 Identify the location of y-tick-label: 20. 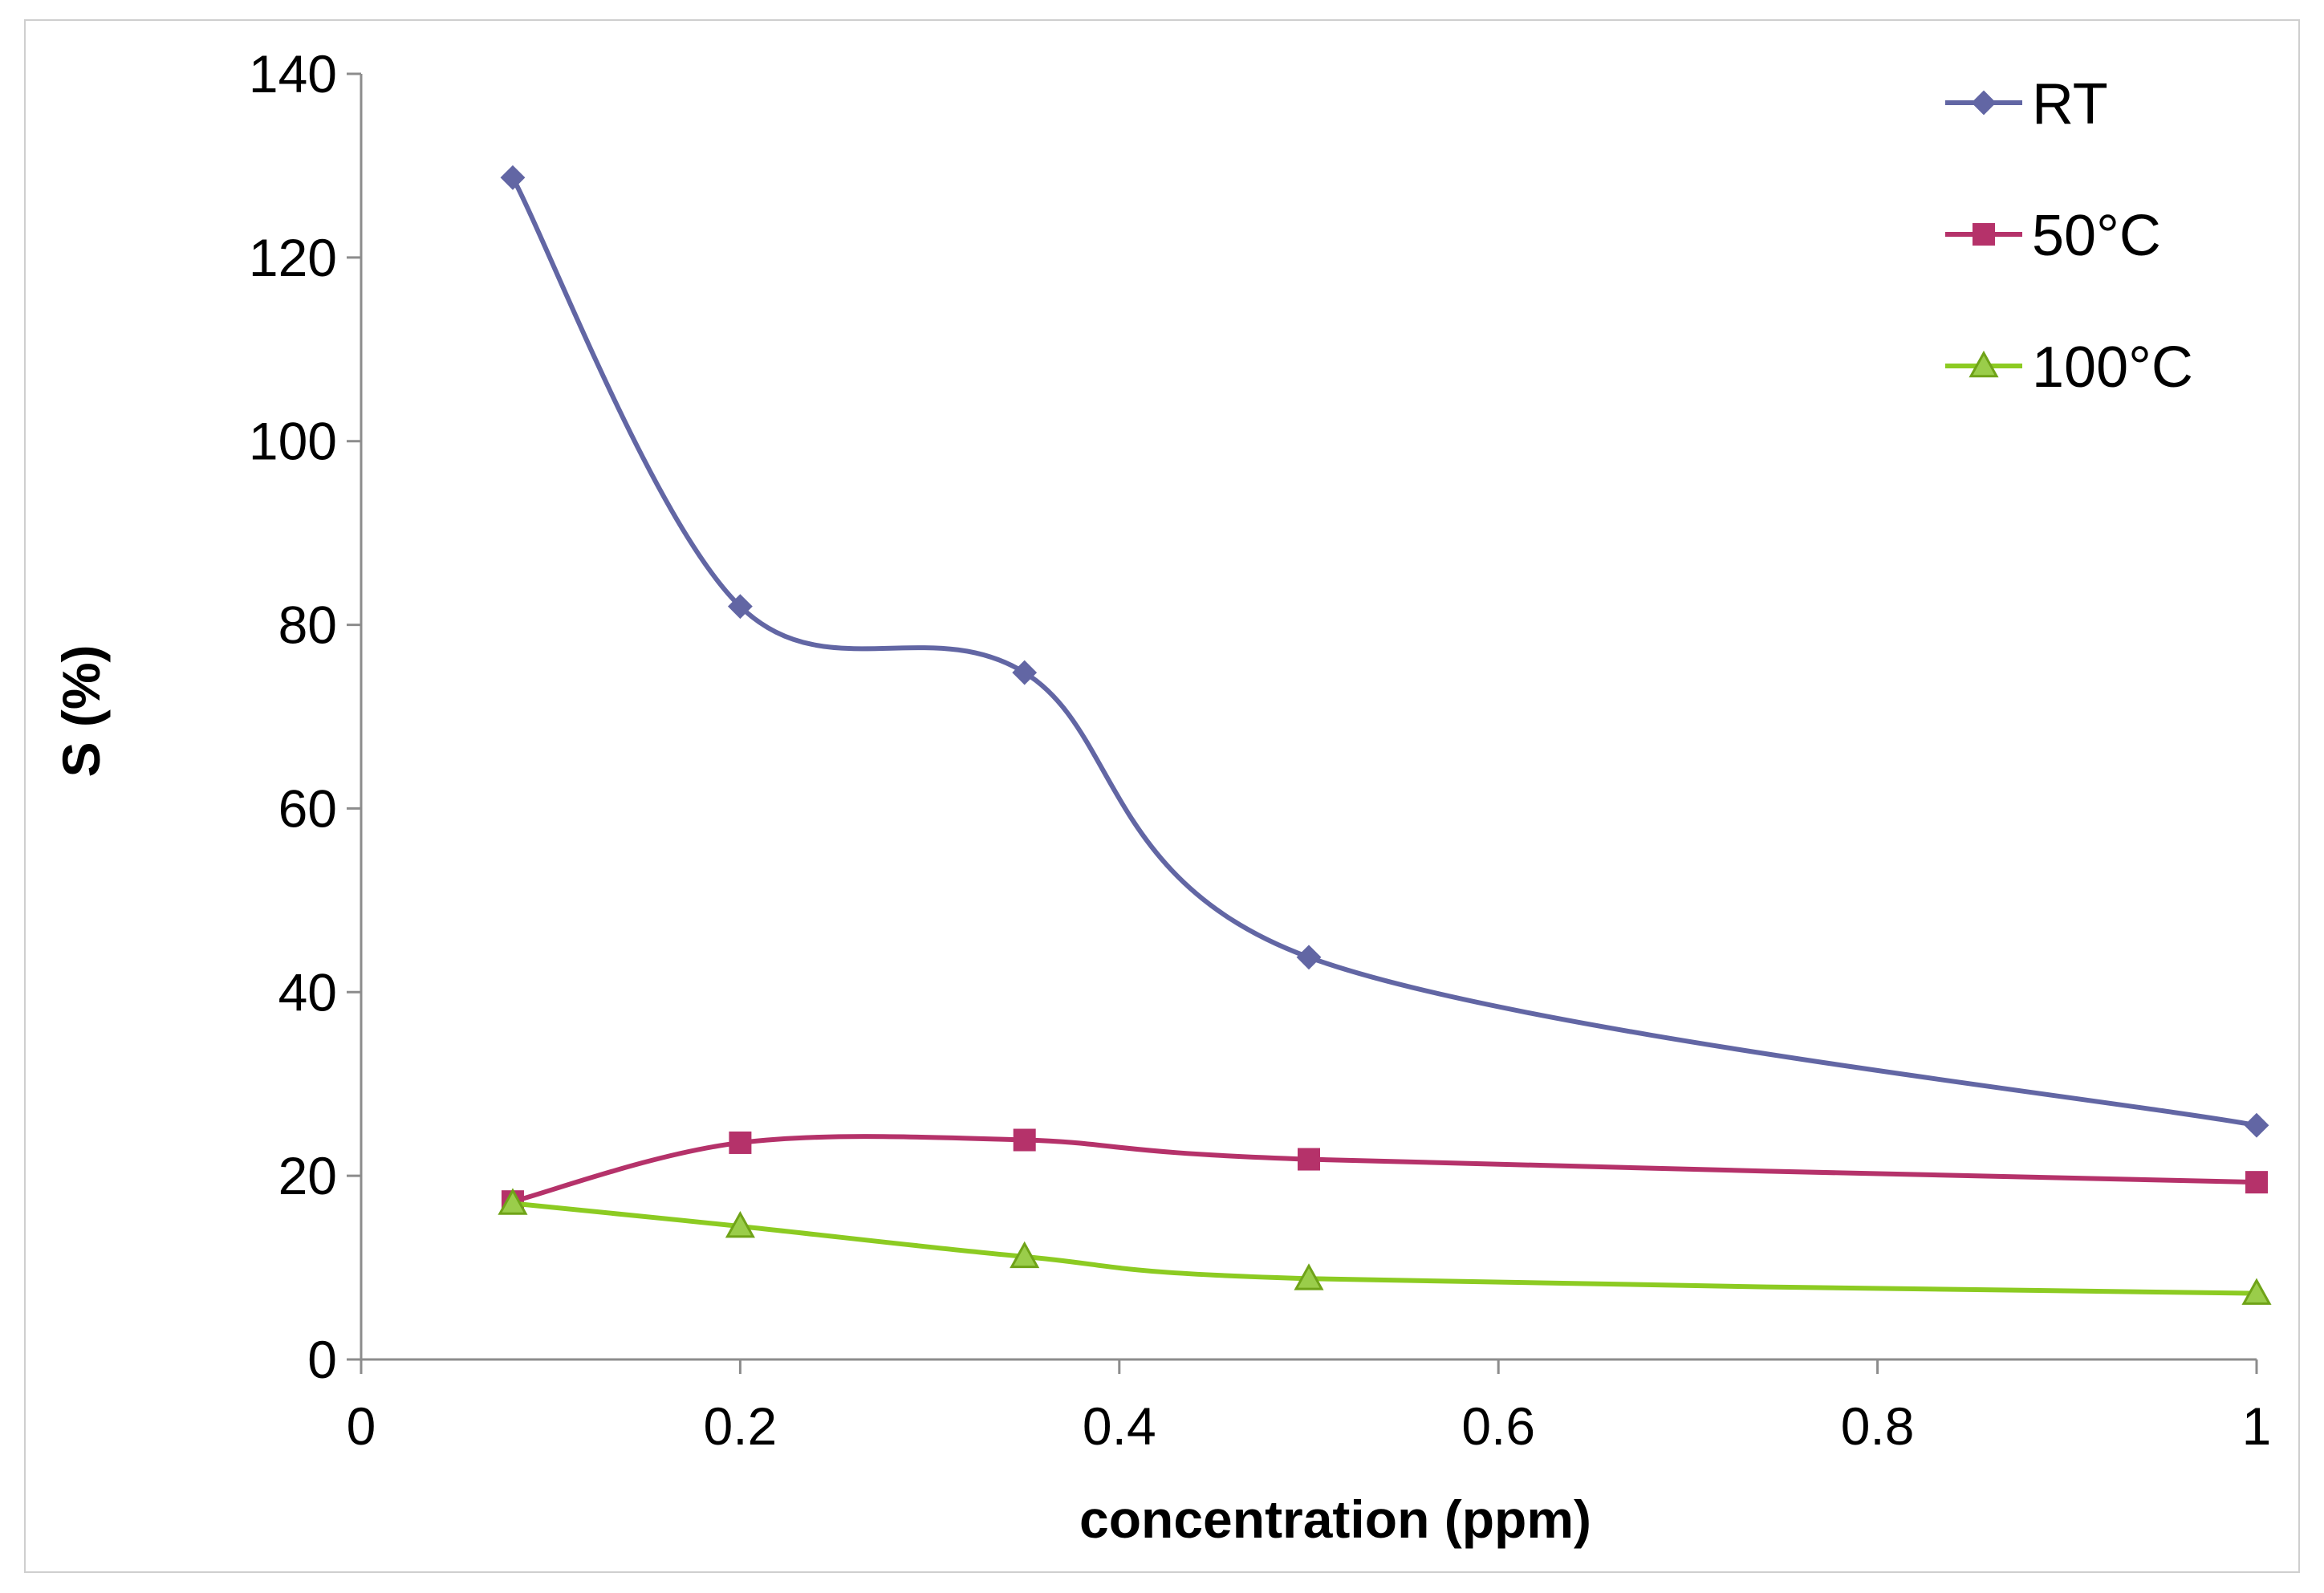
(307, 1175).